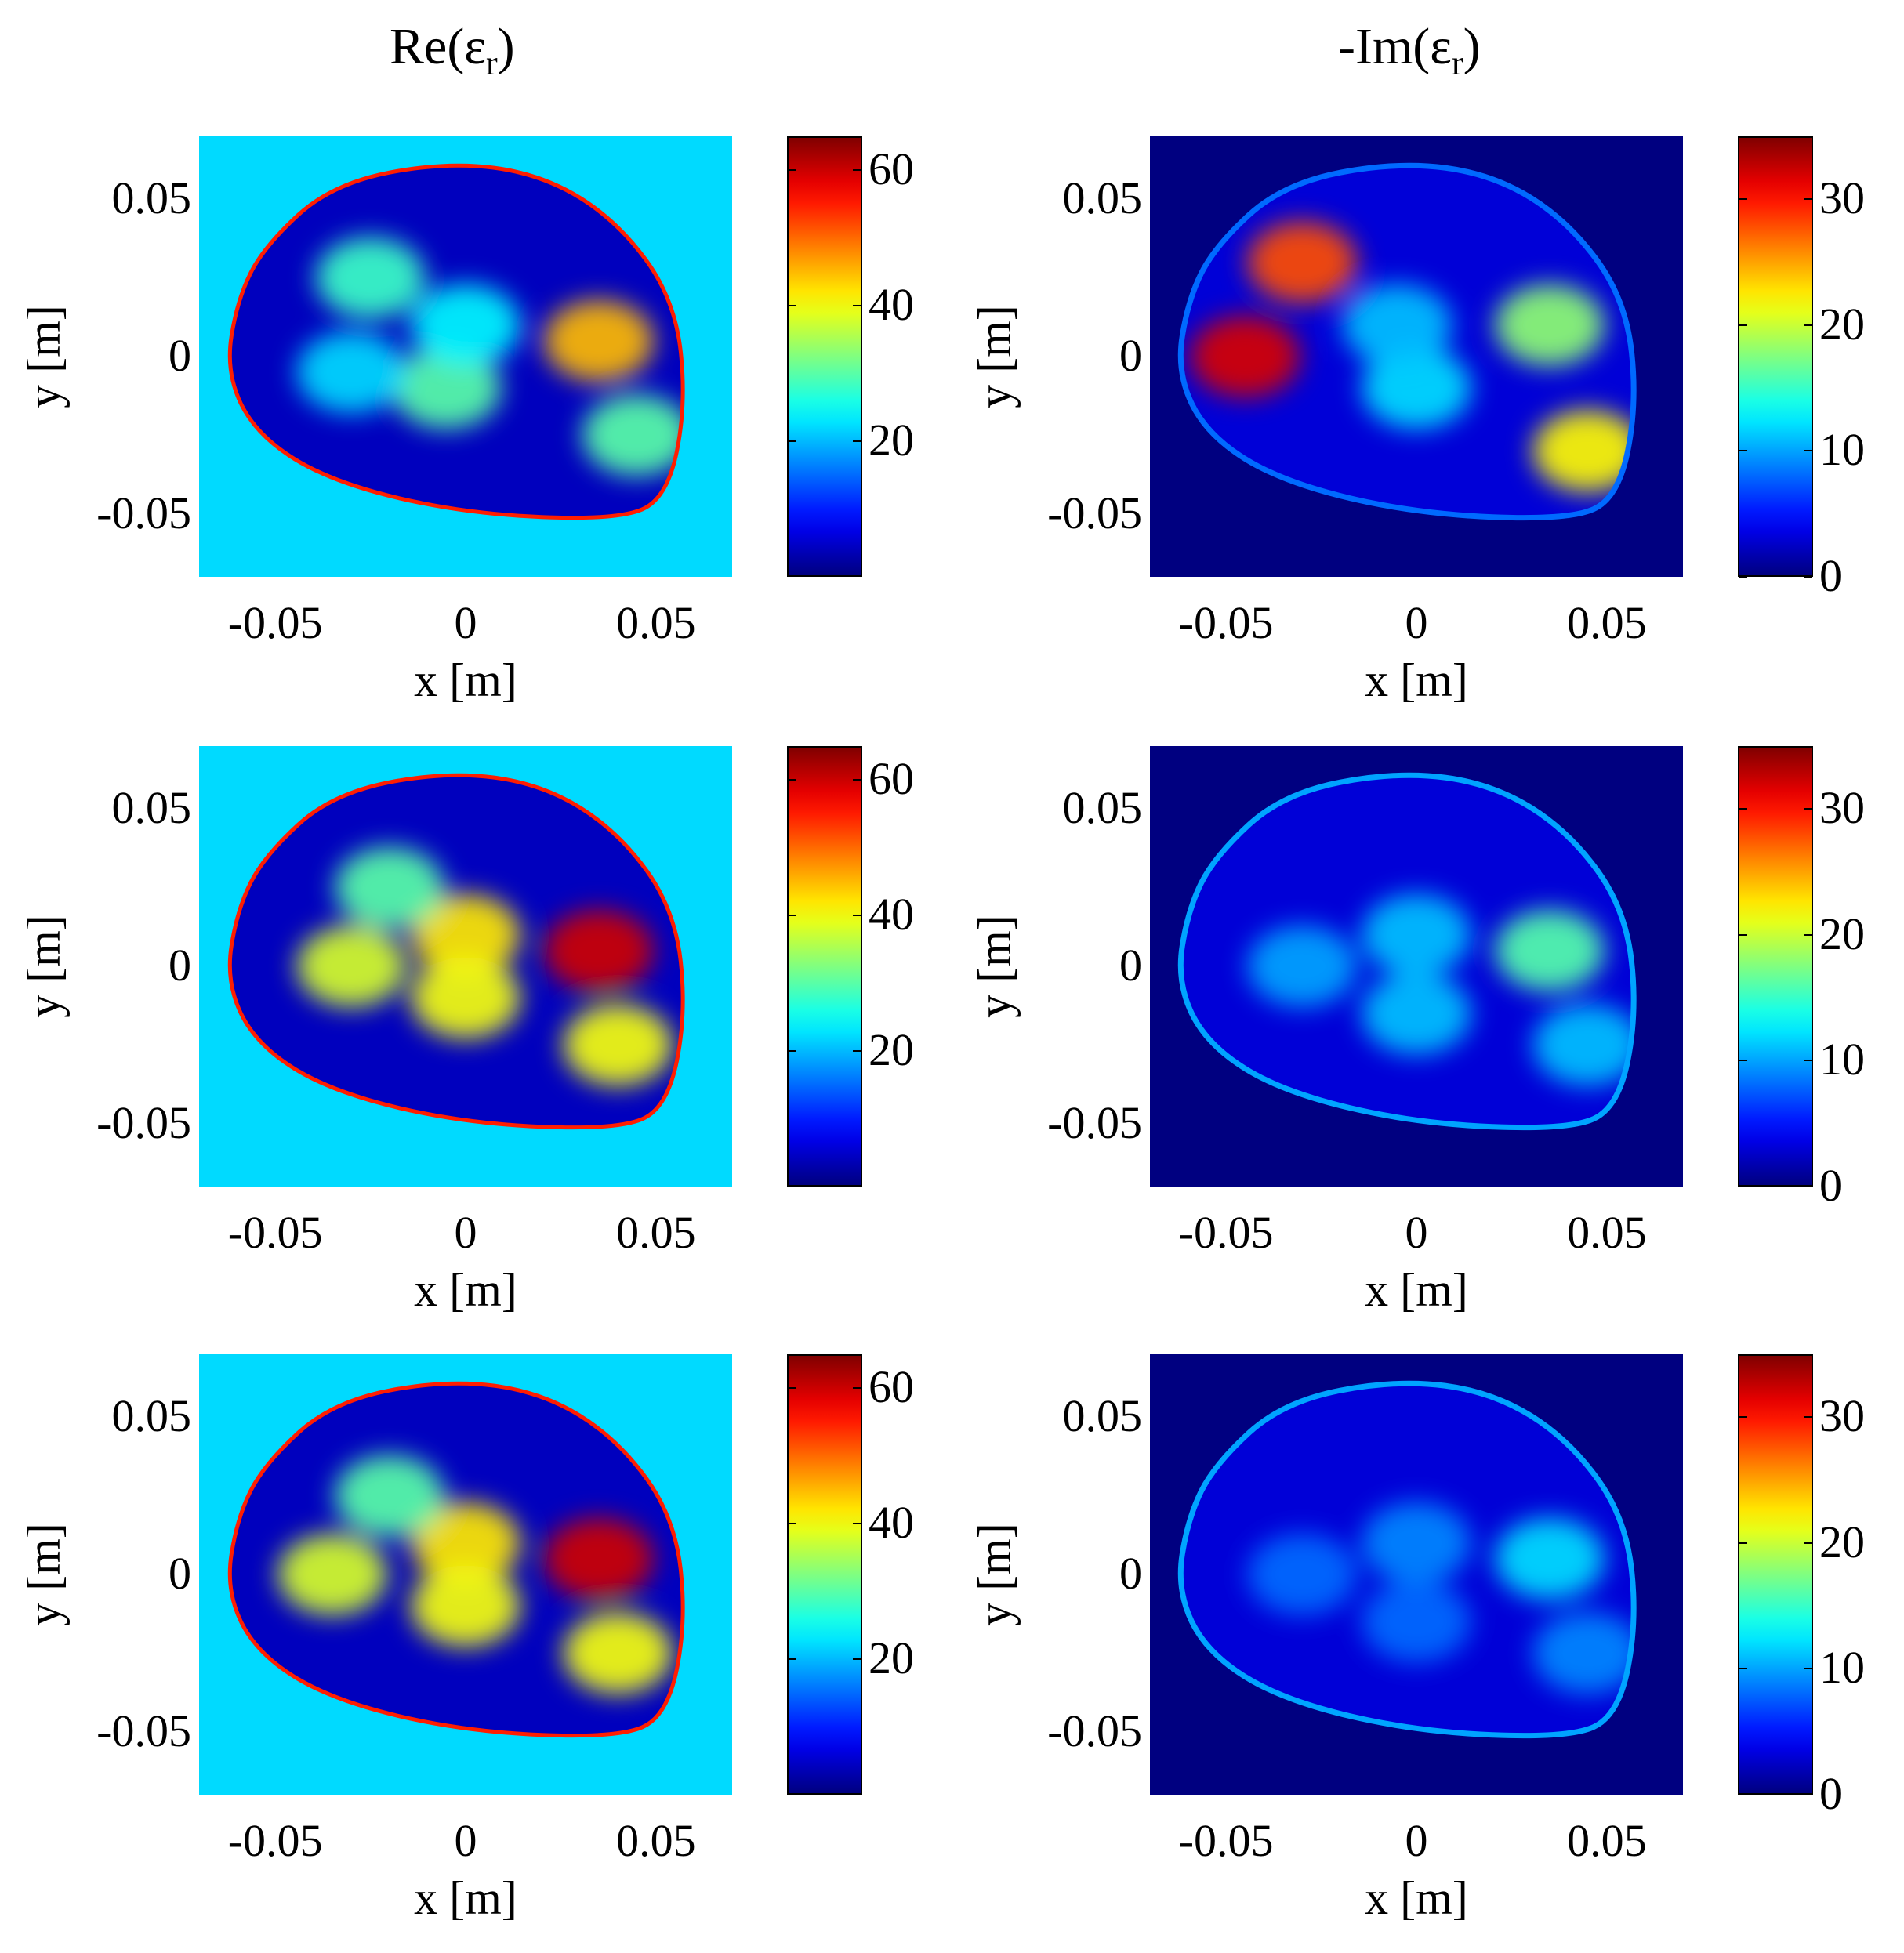 This screenshot has width=1904, height=1953. I want to click on column-title-re: Re(εr), so click(452, 50).